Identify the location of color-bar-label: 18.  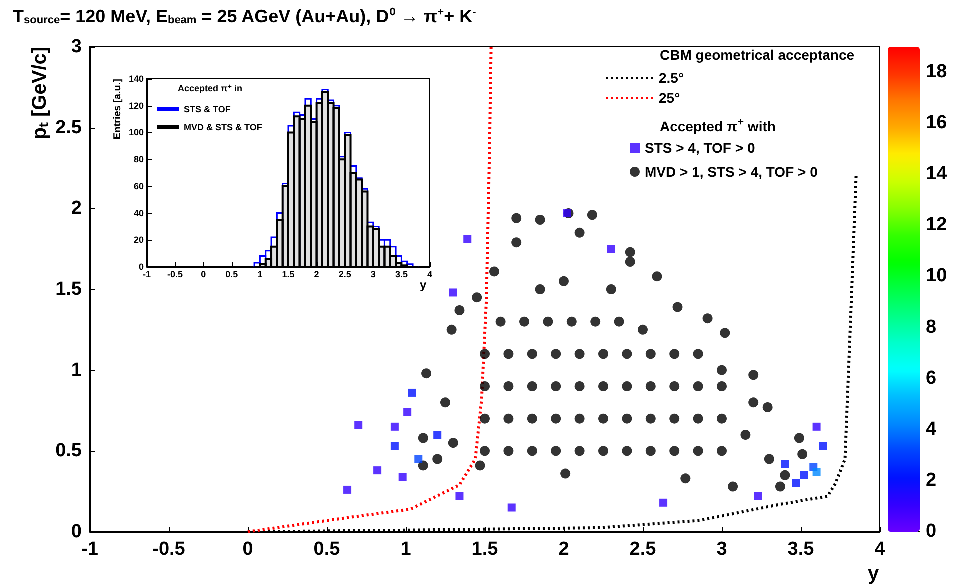
(937, 72).